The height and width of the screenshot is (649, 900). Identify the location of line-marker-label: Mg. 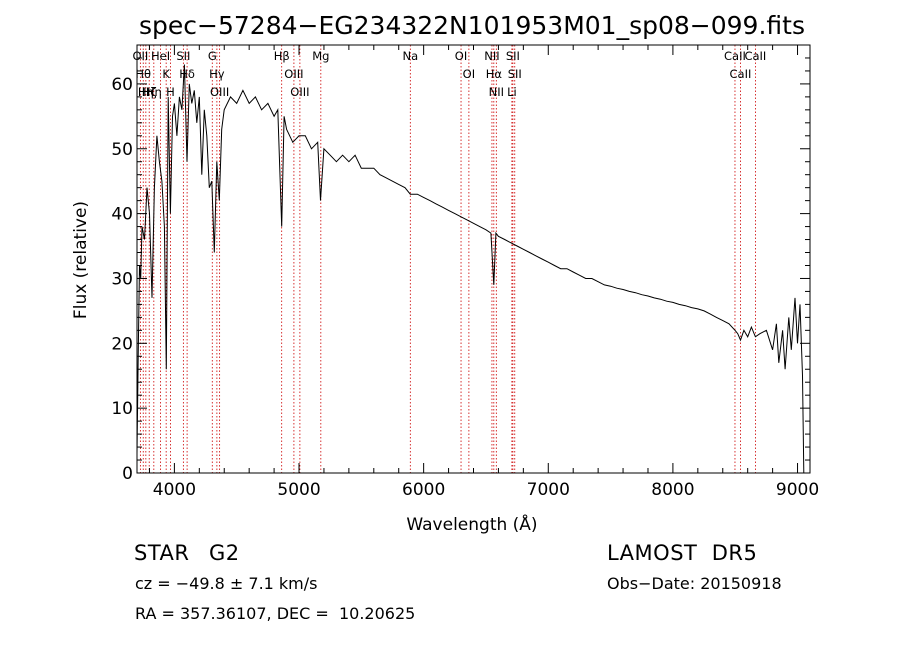
(320, 56).